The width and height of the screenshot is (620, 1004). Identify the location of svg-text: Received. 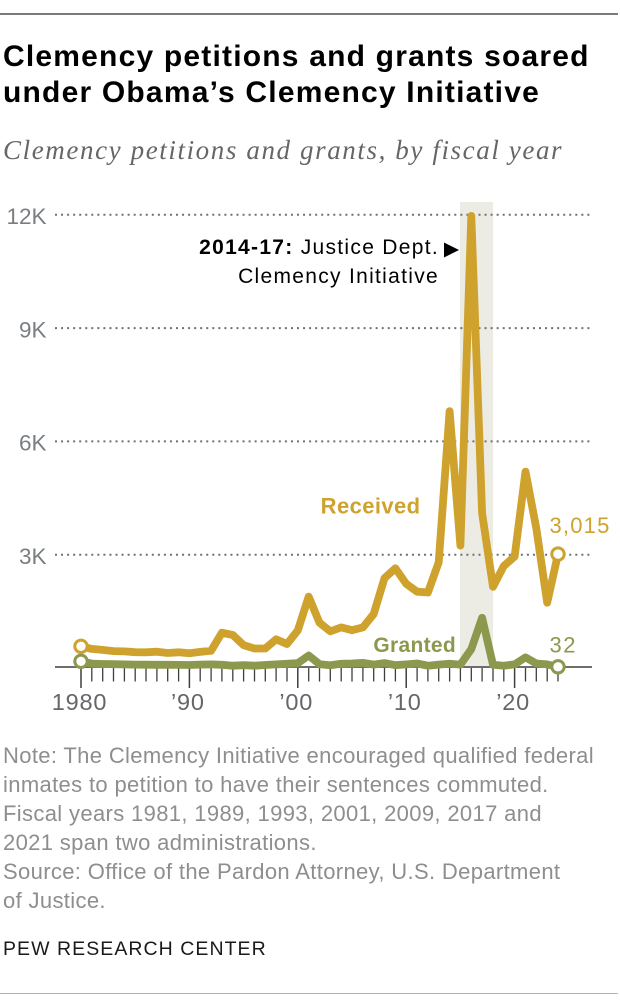
(371, 506).